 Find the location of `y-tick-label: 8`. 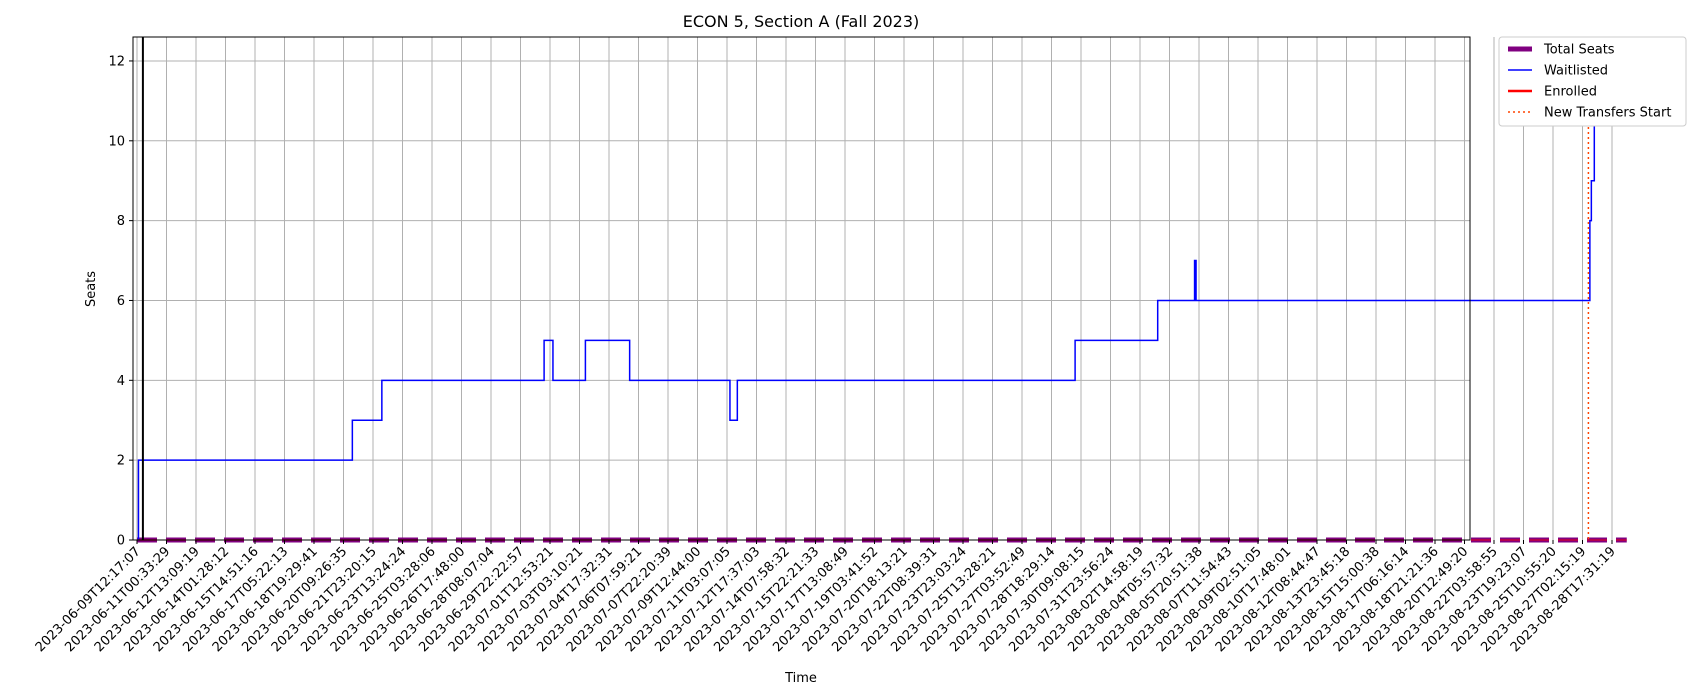

y-tick-label: 8 is located at coordinates (121, 221).